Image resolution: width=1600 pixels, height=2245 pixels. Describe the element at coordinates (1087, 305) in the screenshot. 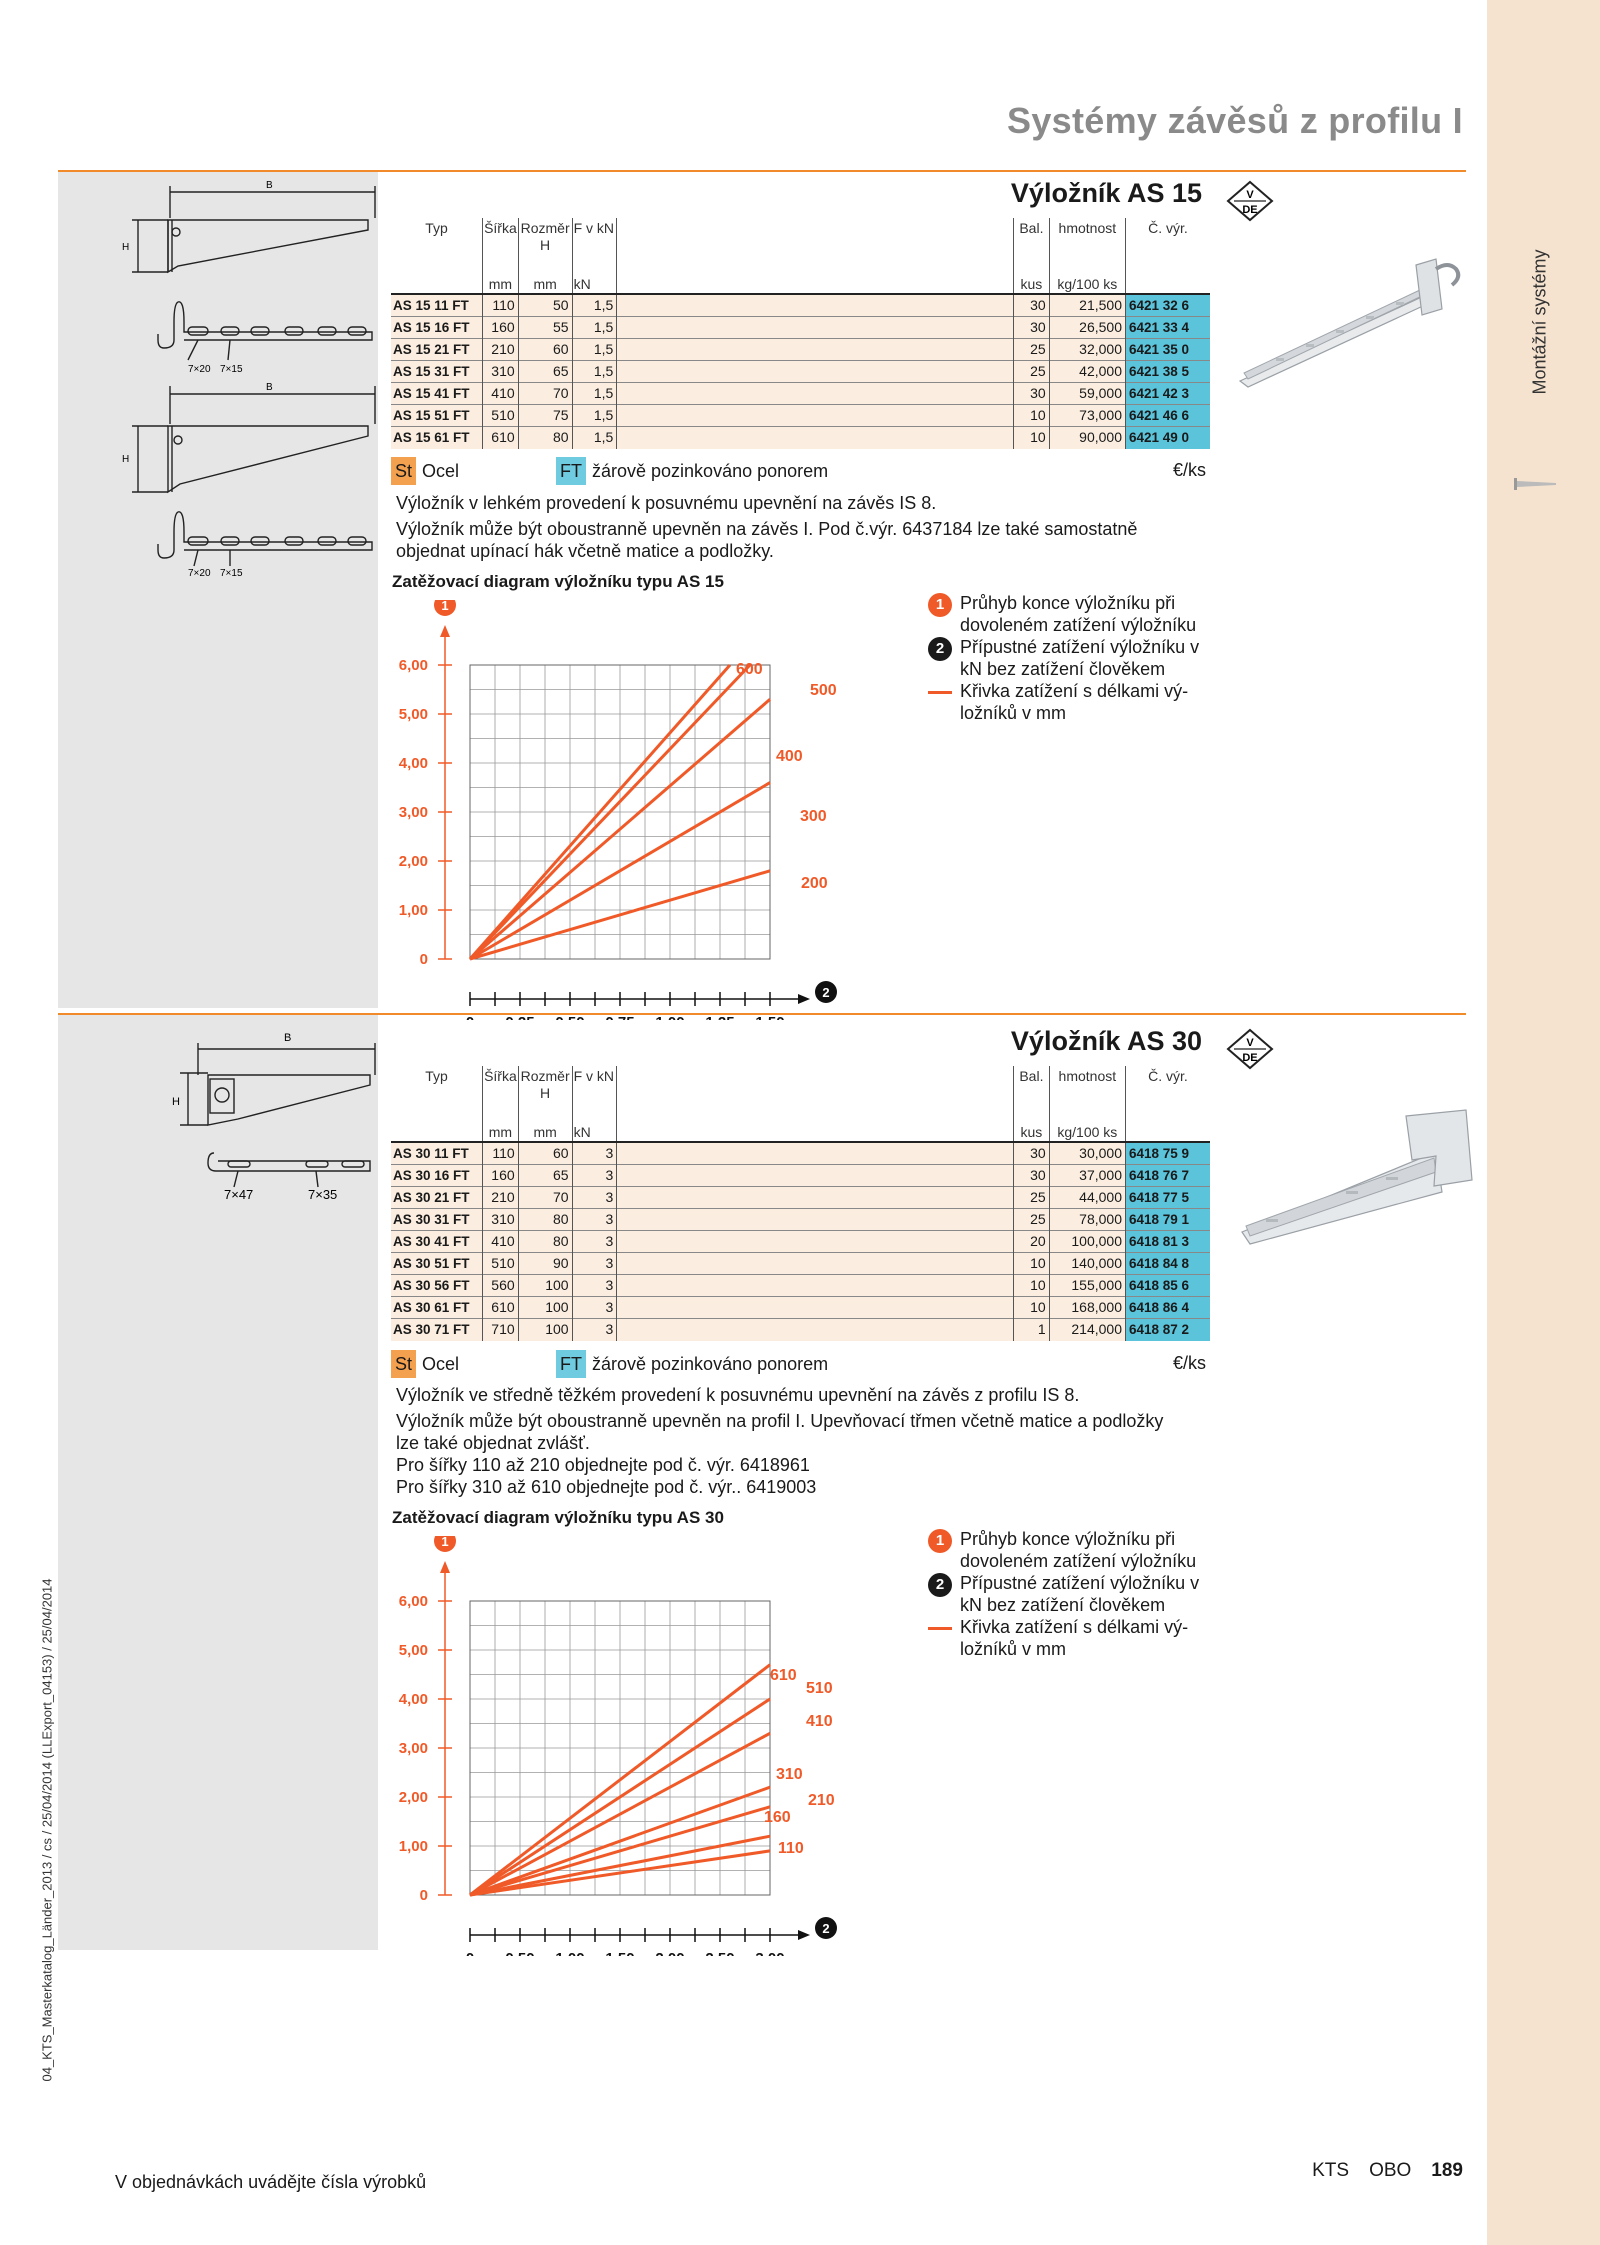

I see `cell-hmot: 21,500` at that location.